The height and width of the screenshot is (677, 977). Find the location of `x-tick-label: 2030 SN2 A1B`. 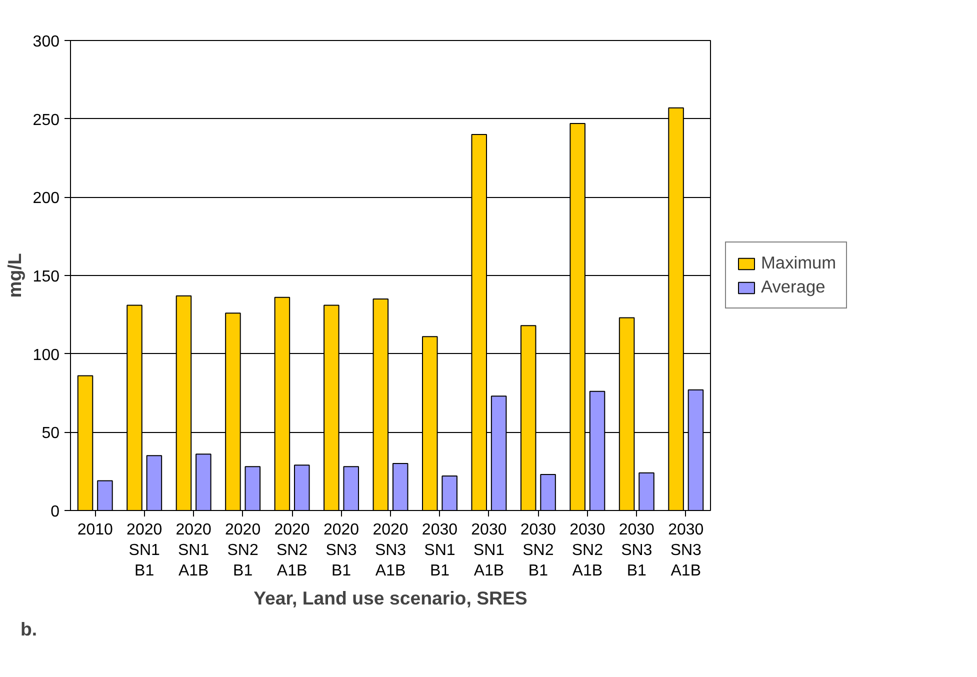

x-tick-label: 2030 SN2 A1B is located at coordinates (588, 551).